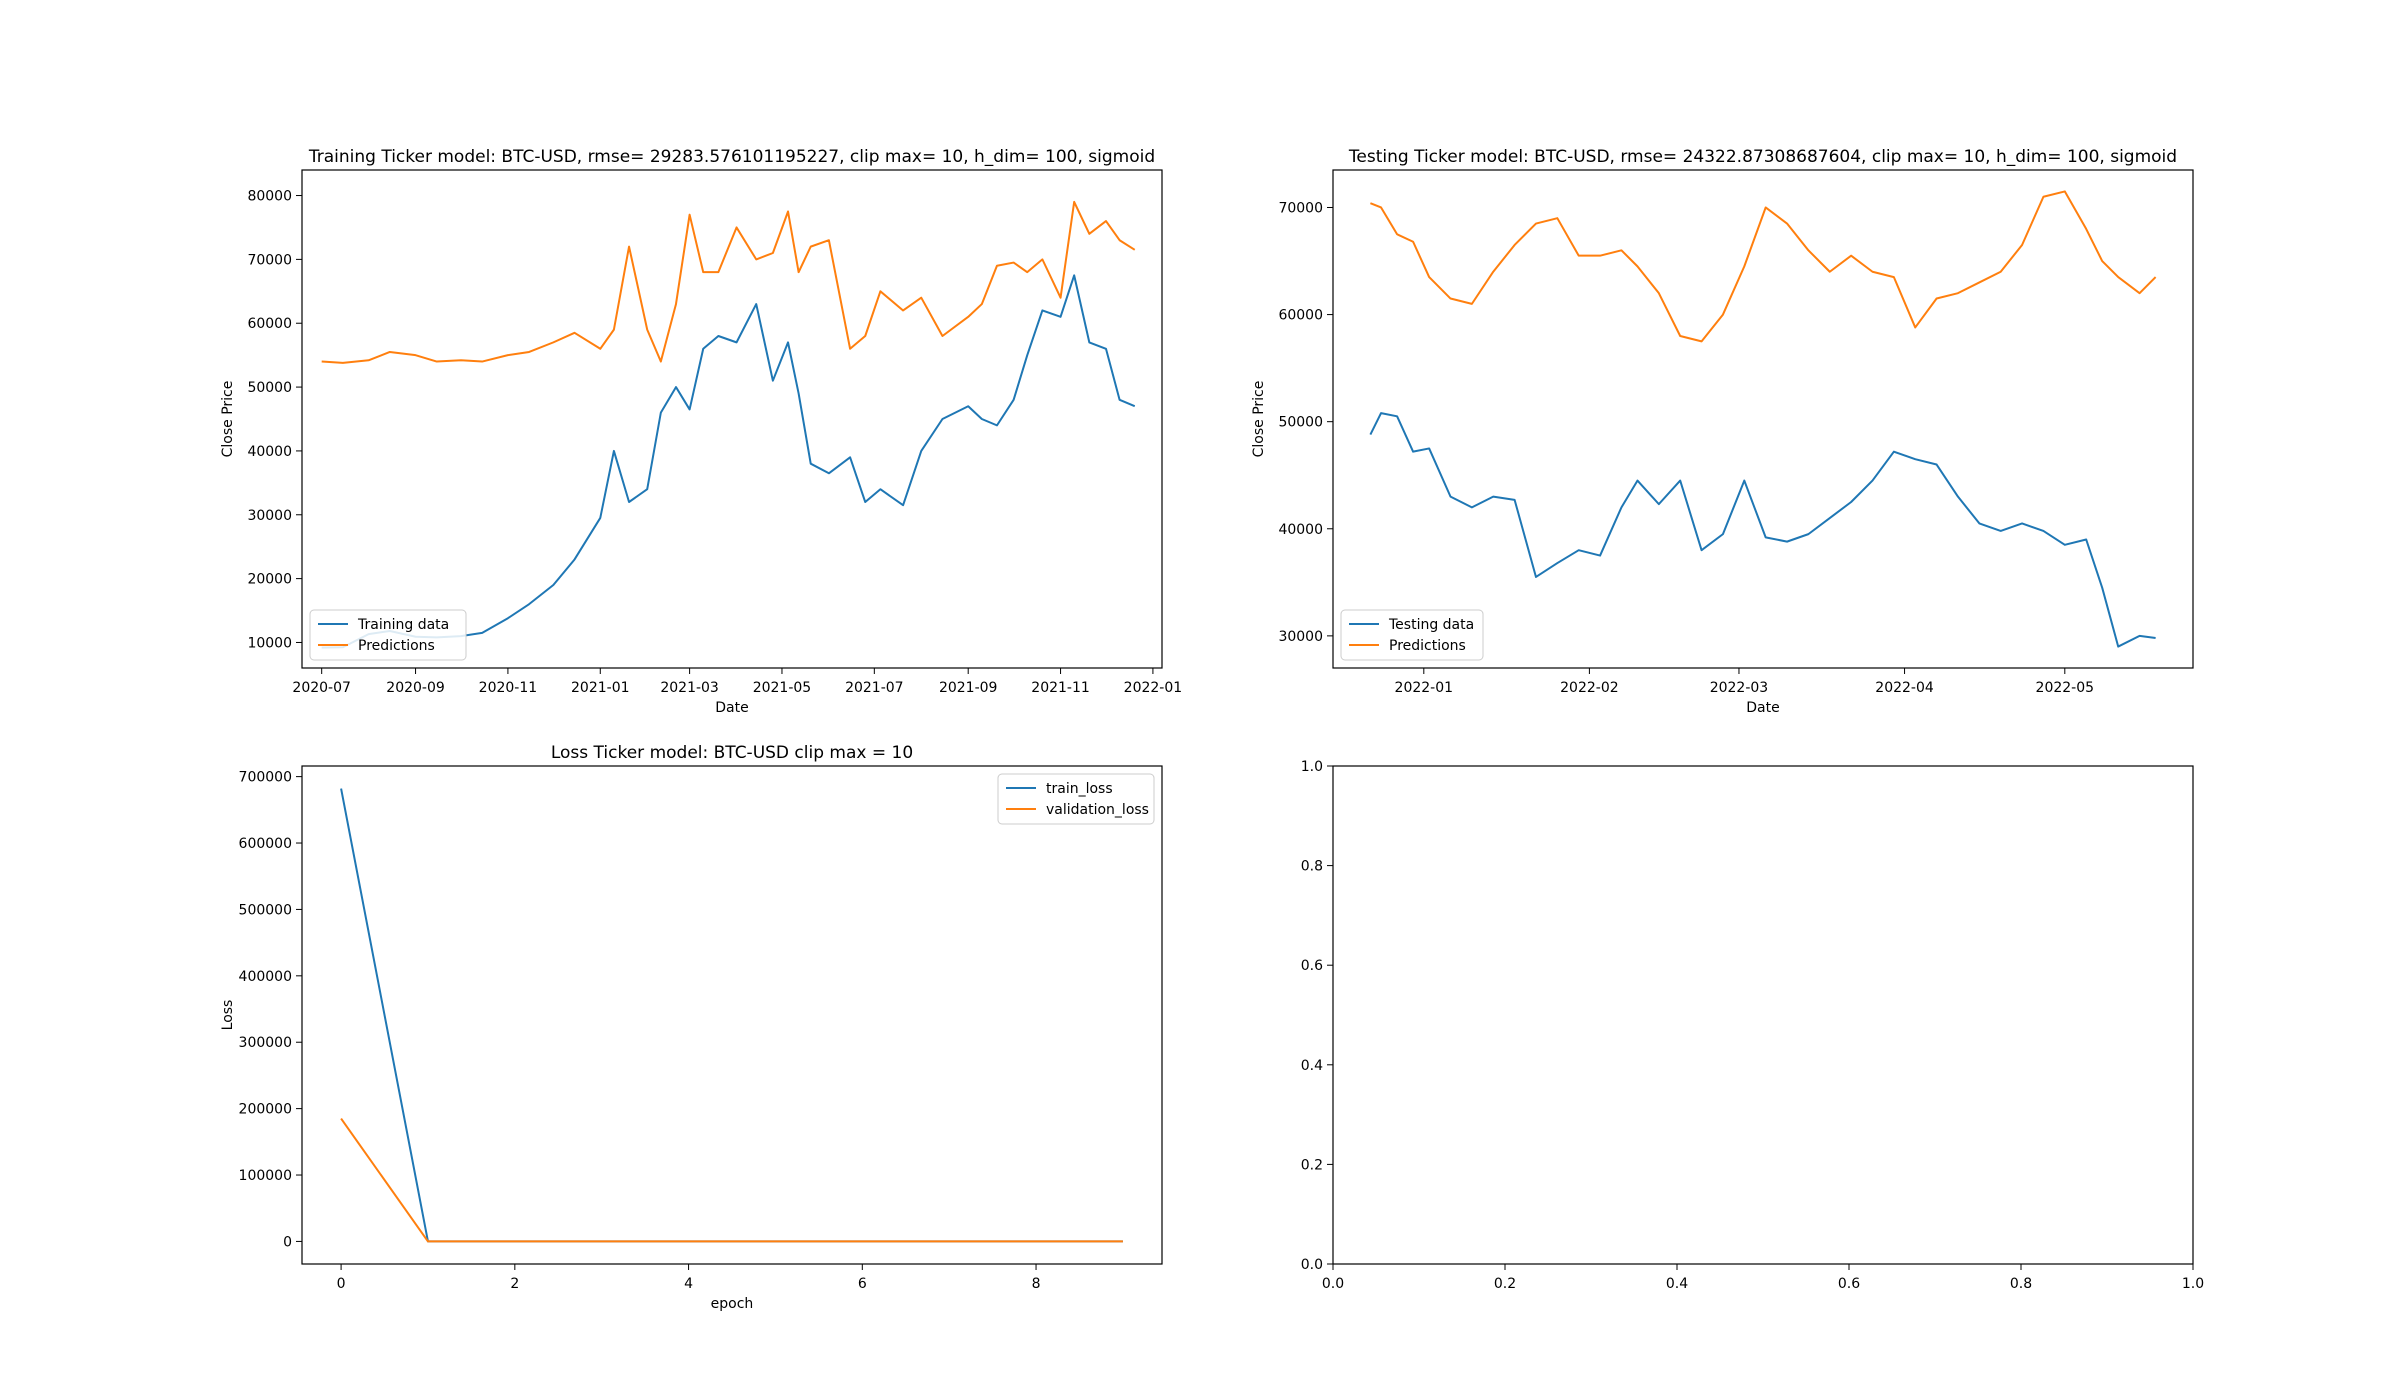 This screenshot has height=1400, width=2400. I want to click on x-tick-label: 2021-07, so click(874, 688).